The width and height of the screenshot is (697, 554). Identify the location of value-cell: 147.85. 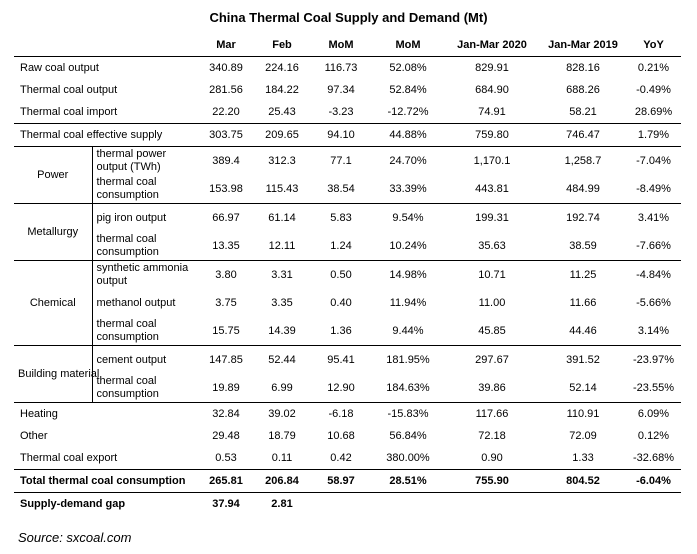
(226, 360).